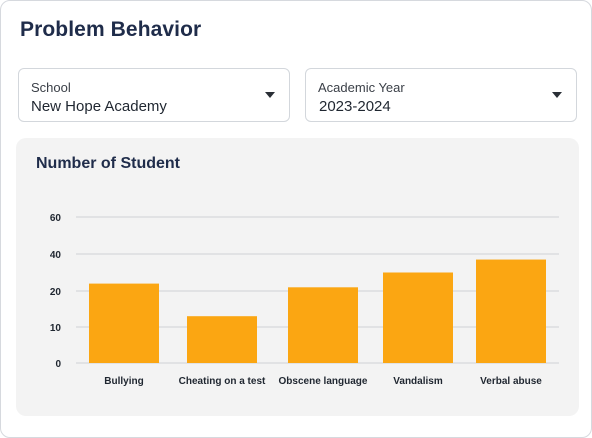 This screenshot has width=592, height=438. I want to click on x-category-label: Cheating on a test, so click(222, 381).